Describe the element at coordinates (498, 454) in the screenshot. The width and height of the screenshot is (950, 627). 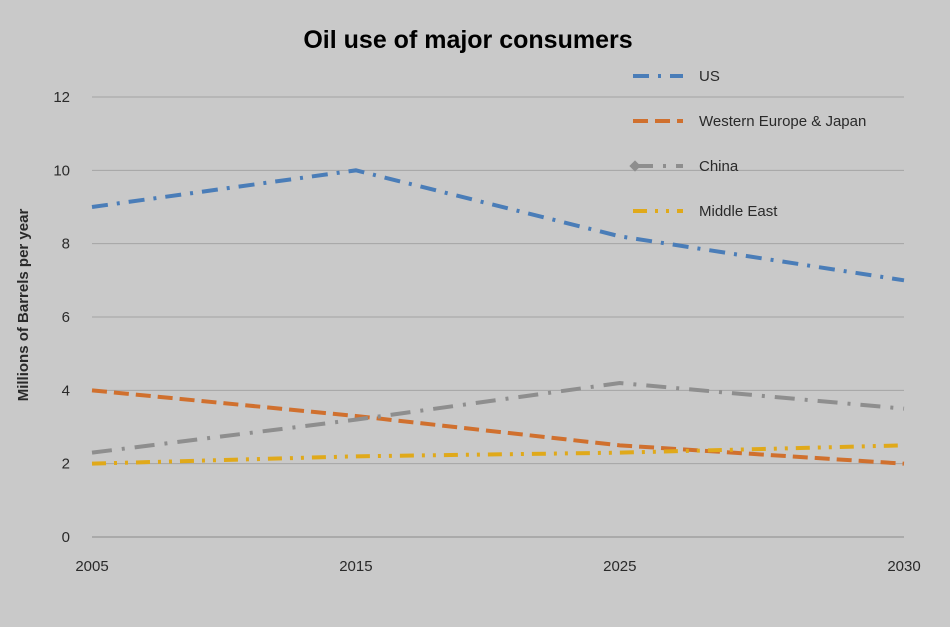
I see `series-line-middle-east` at that location.